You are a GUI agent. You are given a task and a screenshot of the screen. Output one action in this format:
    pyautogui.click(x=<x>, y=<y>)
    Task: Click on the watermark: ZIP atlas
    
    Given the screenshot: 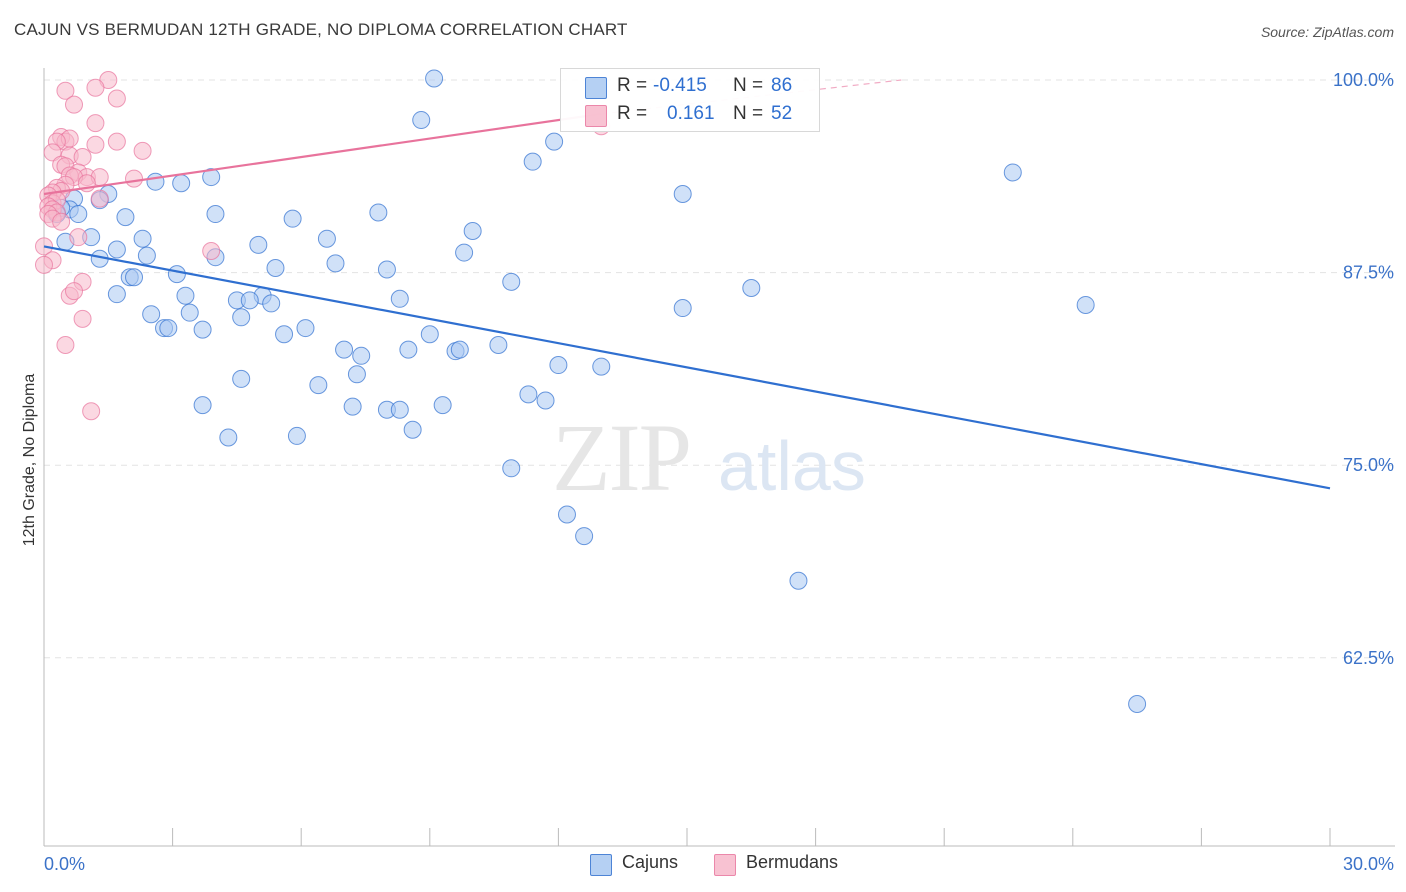 What is the action you would take?
    pyautogui.click(x=709, y=457)
    